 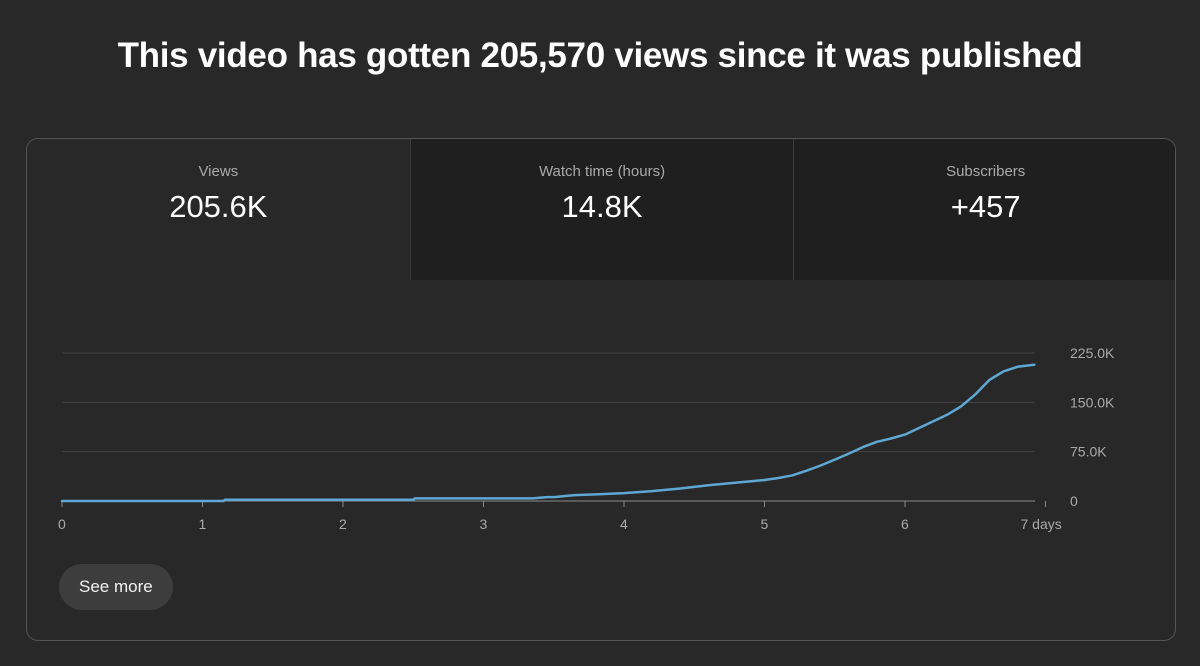 I want to click on tab-watch-time-value: 14.8K, so click(x=602, y=206).